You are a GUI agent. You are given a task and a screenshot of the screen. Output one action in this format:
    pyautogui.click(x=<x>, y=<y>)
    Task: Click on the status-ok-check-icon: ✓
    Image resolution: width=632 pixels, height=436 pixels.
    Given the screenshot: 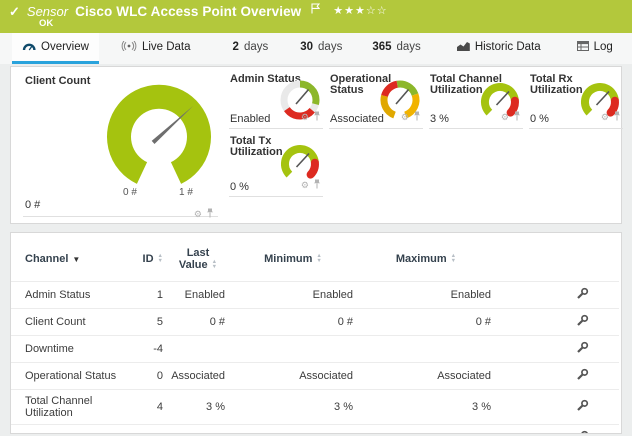 What is the action you would take?
    pyautogui.click(x=14, y=11)
    